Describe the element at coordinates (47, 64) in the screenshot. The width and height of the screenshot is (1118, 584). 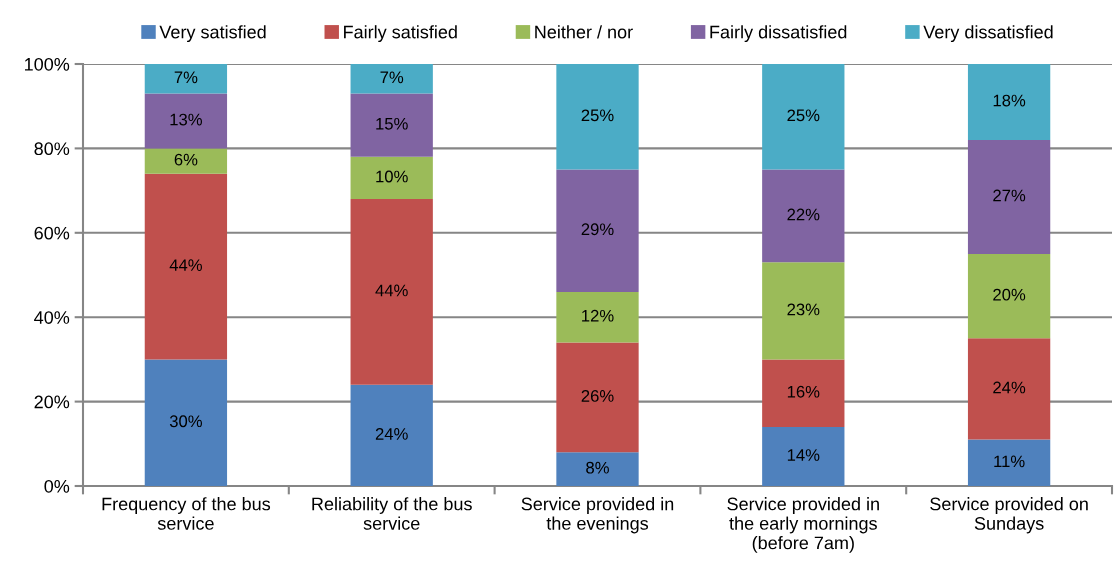
I see `y-tick-label: 100%` at that location.